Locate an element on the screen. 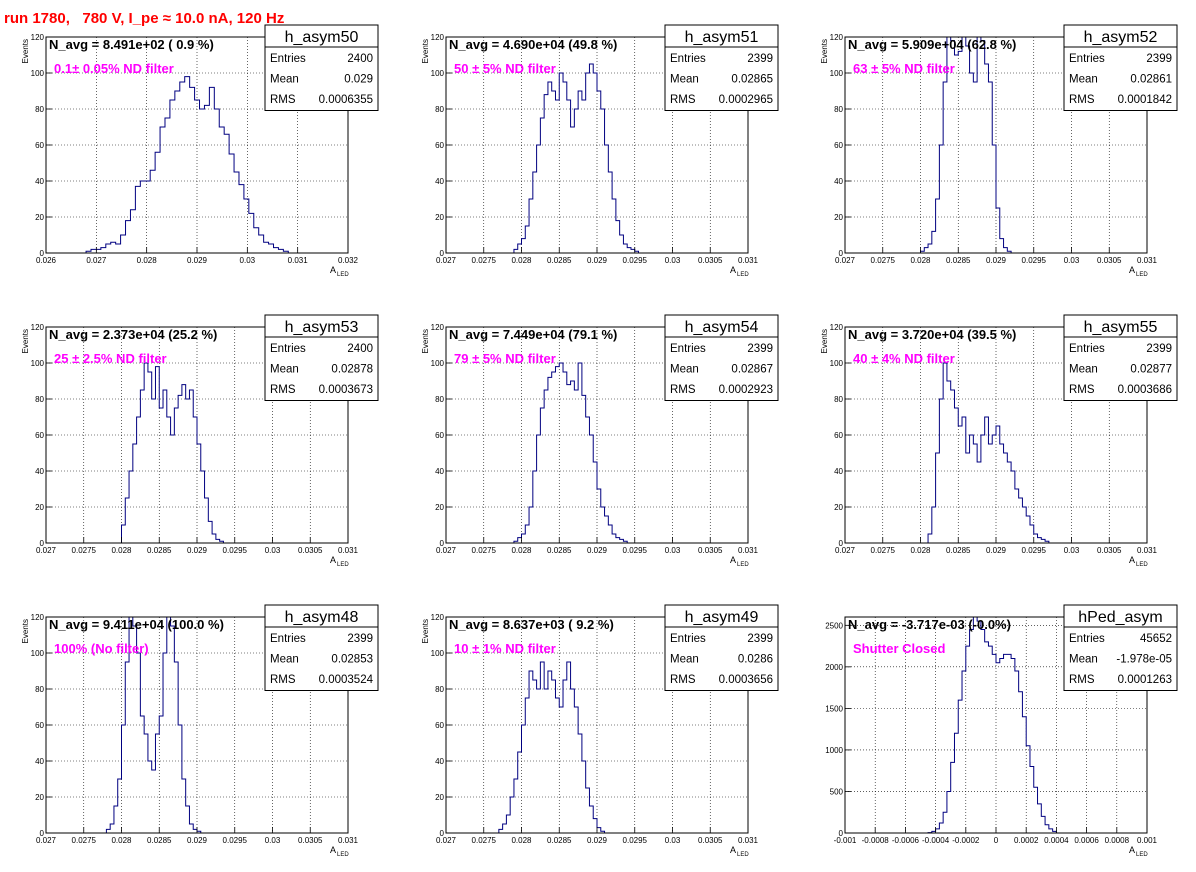  filter-annotation: 50 ± 5% ND filter is located at coordinates (505, 68).